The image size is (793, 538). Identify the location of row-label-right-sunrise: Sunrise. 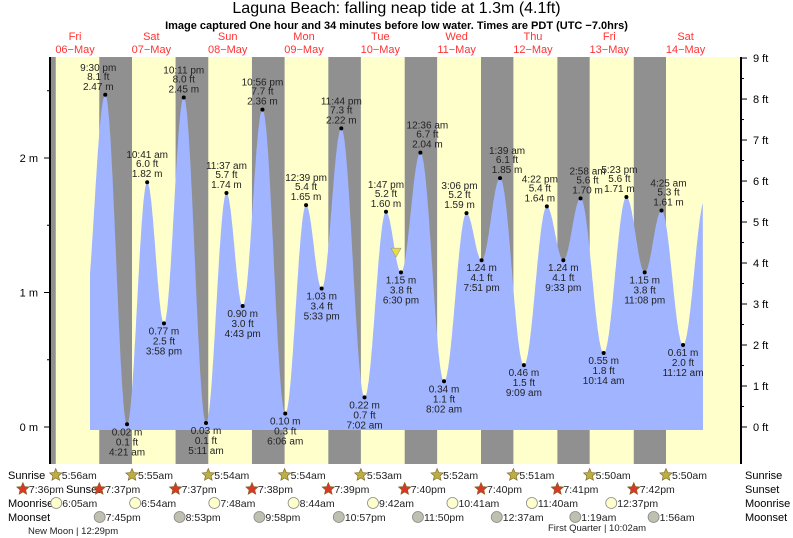
(763, 476).